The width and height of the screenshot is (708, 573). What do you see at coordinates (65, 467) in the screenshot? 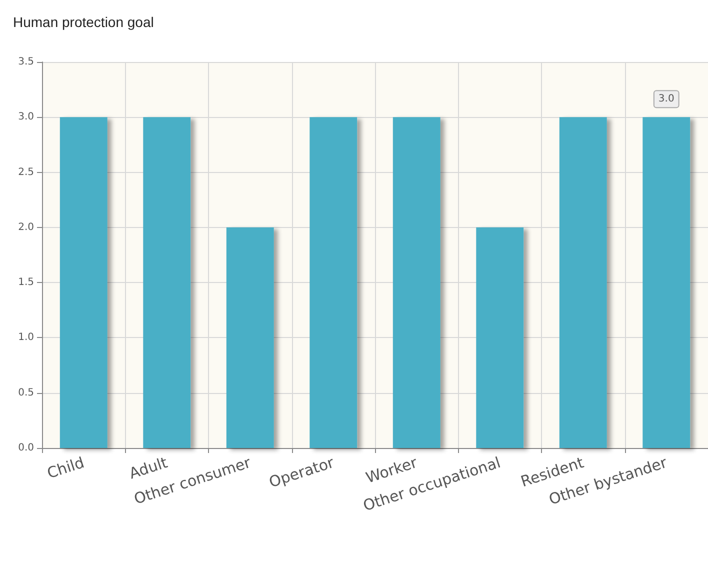
I see `x-tick-label: Child` at bounding box center [65, 467].